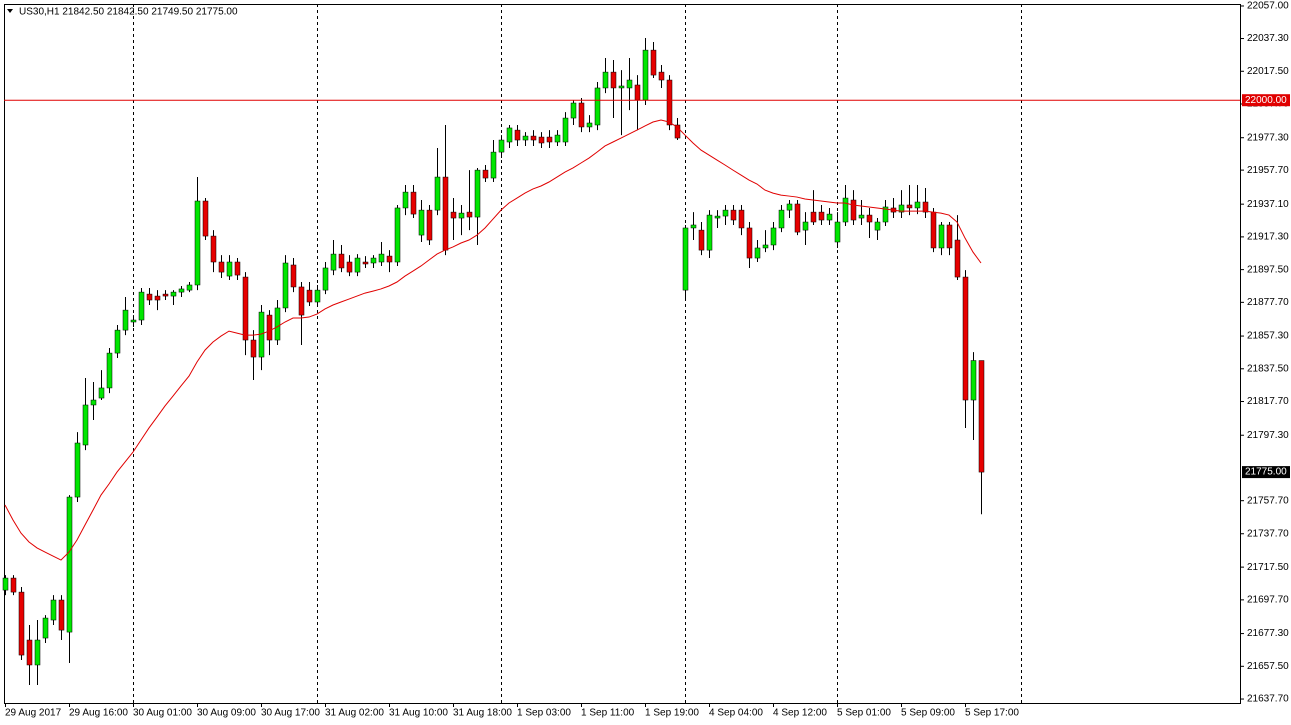  I want to click on x-tick-label: 30 Aug 17:00, so click(290, 713).